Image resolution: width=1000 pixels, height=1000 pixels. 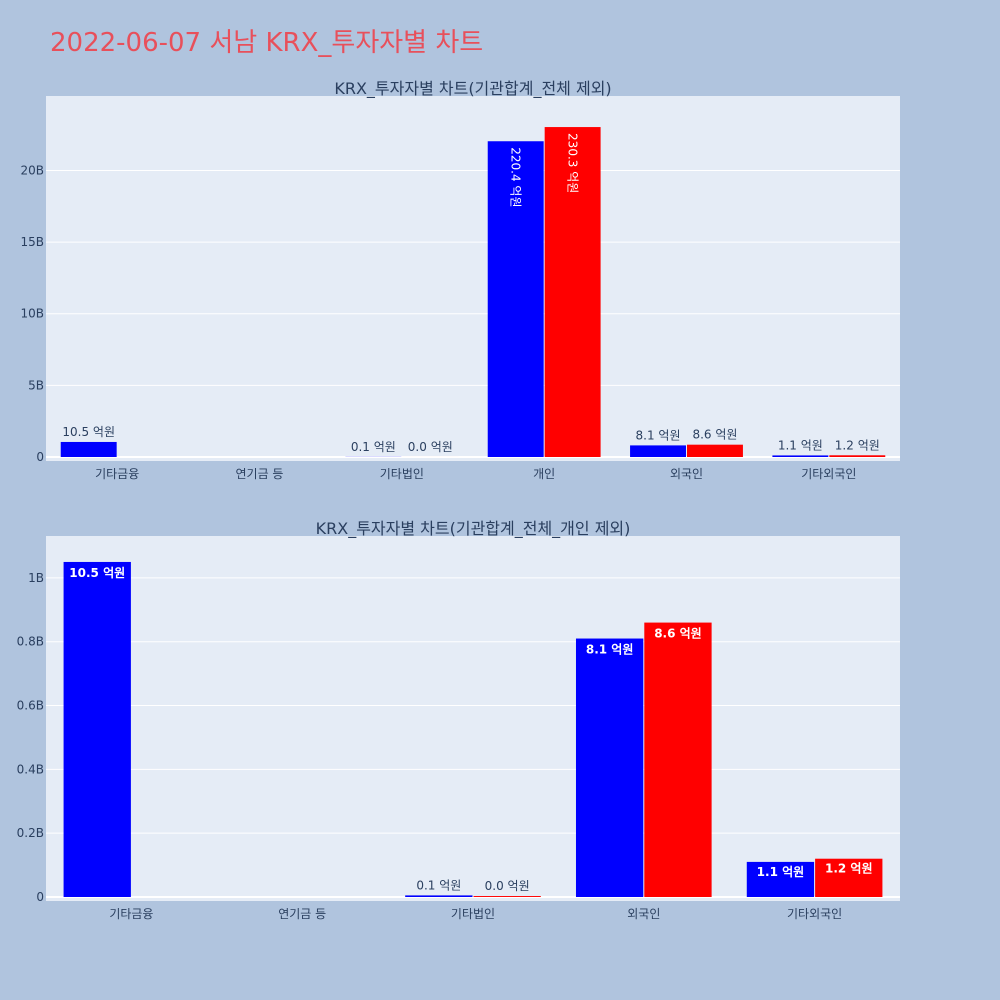 What do you see at coordinates (30, 642) in the screenshot?
I see `y-tick-label: 0.8B` at bounding box center [30, 642].